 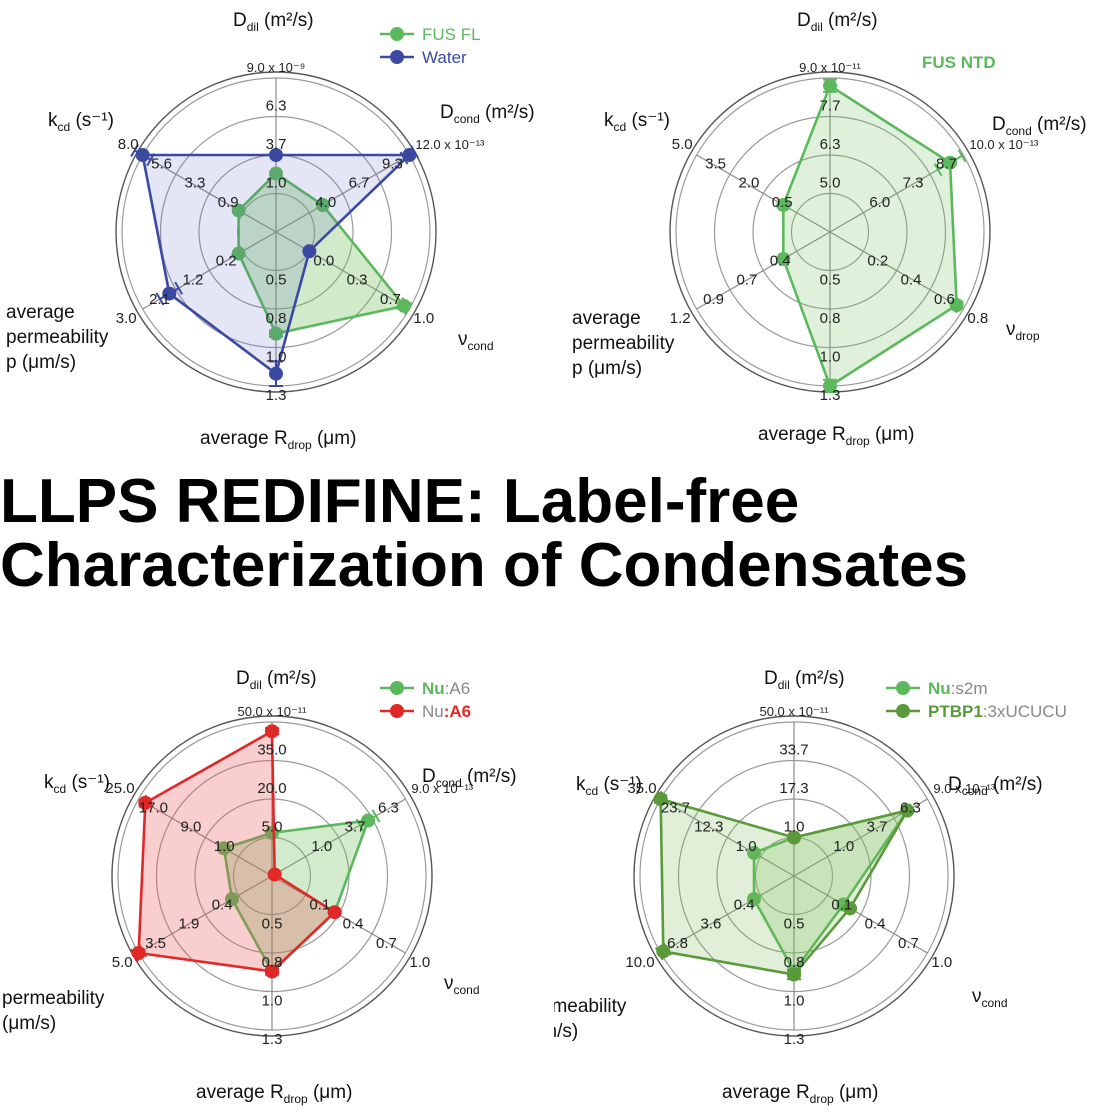 What do you see at coordinates (253, 27) in the screenshot?
I see `axis-title-subscript: dil` at bounding box center [253, 27].